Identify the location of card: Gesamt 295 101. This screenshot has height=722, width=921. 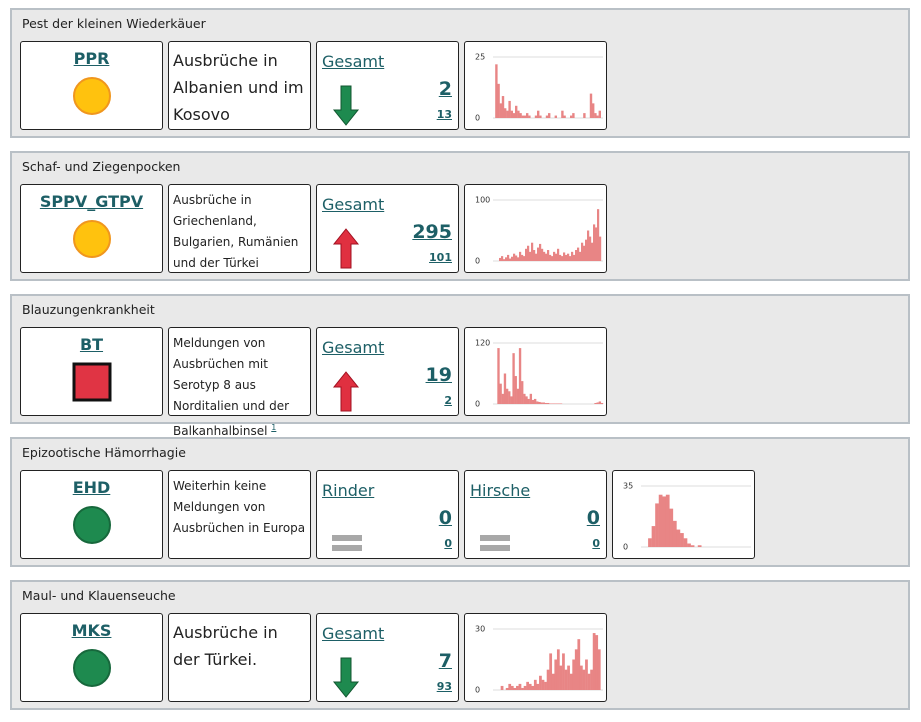
(387, 228).